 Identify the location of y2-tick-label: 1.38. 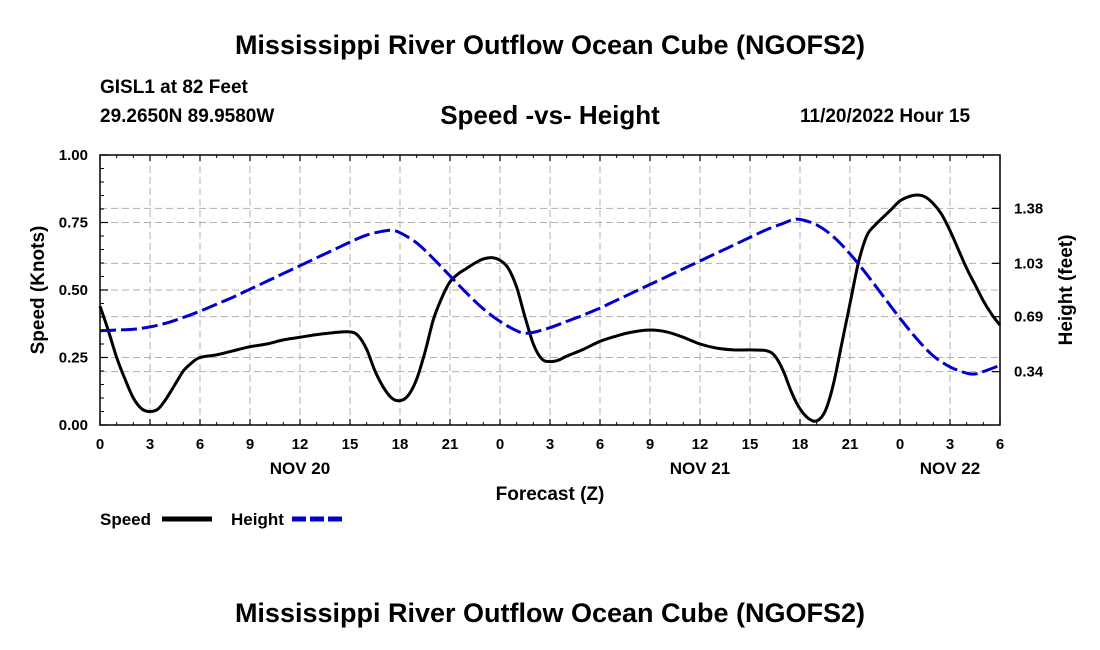
(1028, 208).